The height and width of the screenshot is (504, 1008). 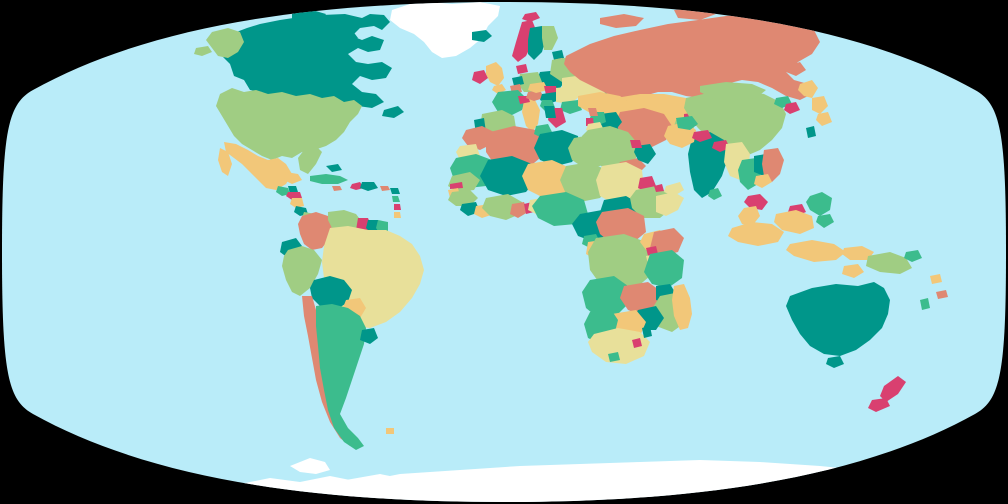 What do you see at coordinates (445, 30) in the screenshot?
I see `region-greenland` at bounding box center [445, 30].